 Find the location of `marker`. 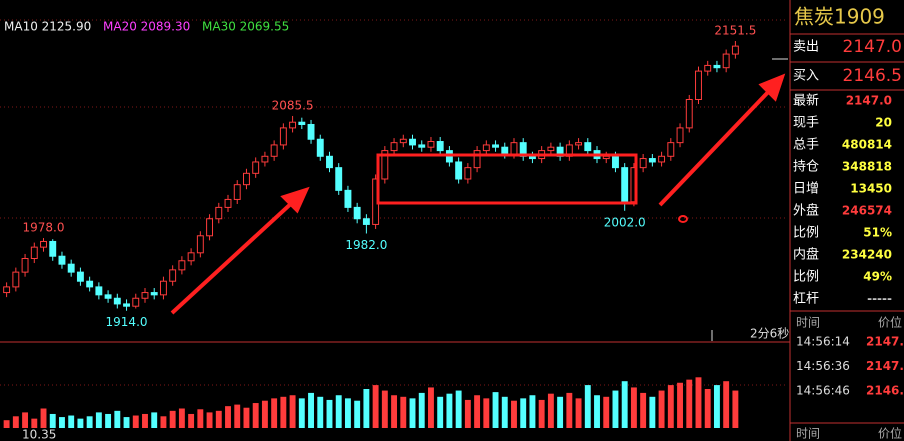

marker is located at coordinates (683, 219).